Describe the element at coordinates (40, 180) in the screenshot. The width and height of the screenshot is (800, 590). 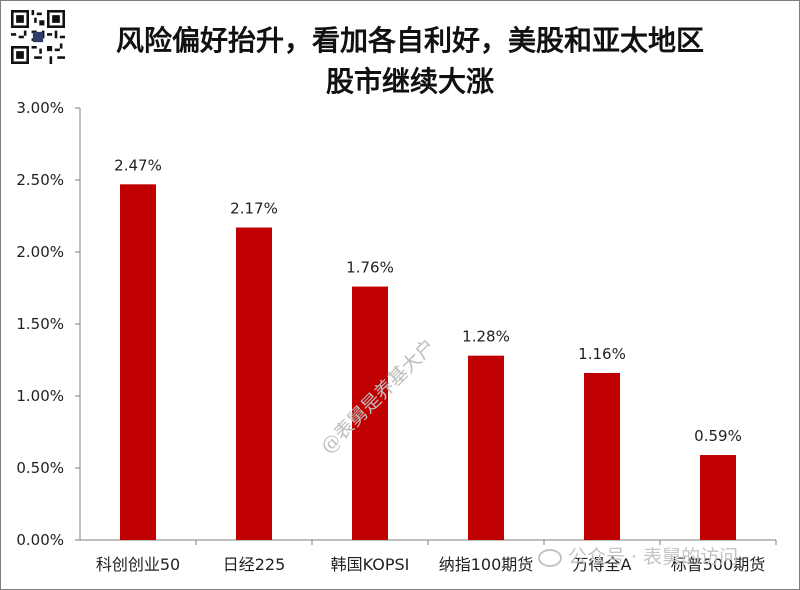
I see `y-tick-label: 2.50%` at that location.